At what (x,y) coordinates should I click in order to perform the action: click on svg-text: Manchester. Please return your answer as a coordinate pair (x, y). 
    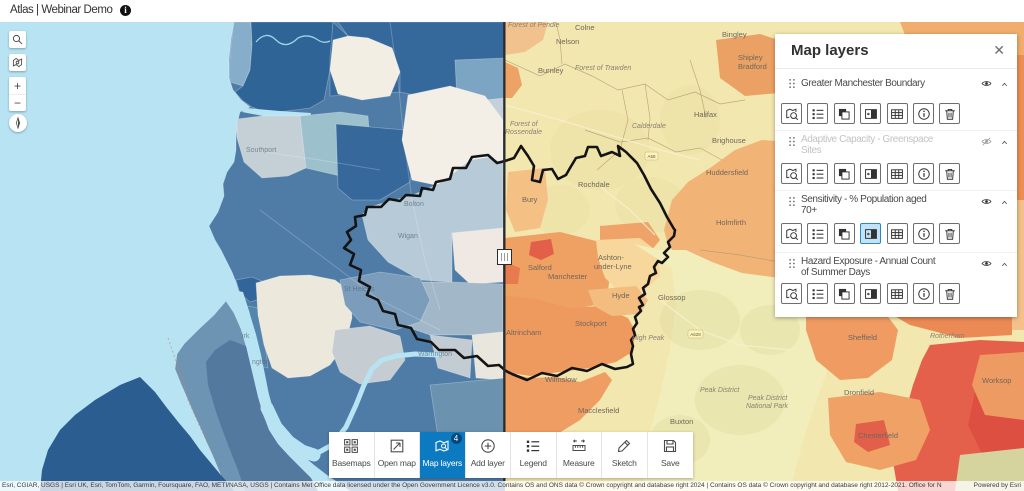
    Looking at the image, I should click on (568, 276).